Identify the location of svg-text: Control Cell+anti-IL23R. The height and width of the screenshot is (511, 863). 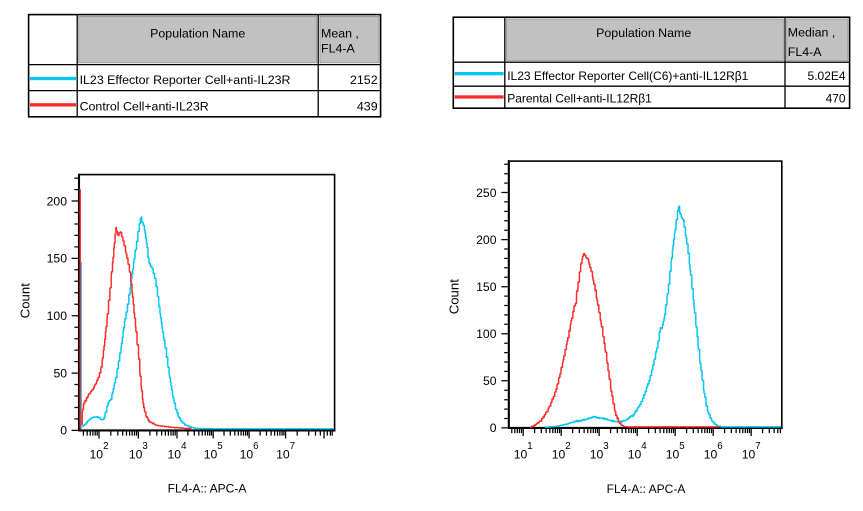
(144, 106).